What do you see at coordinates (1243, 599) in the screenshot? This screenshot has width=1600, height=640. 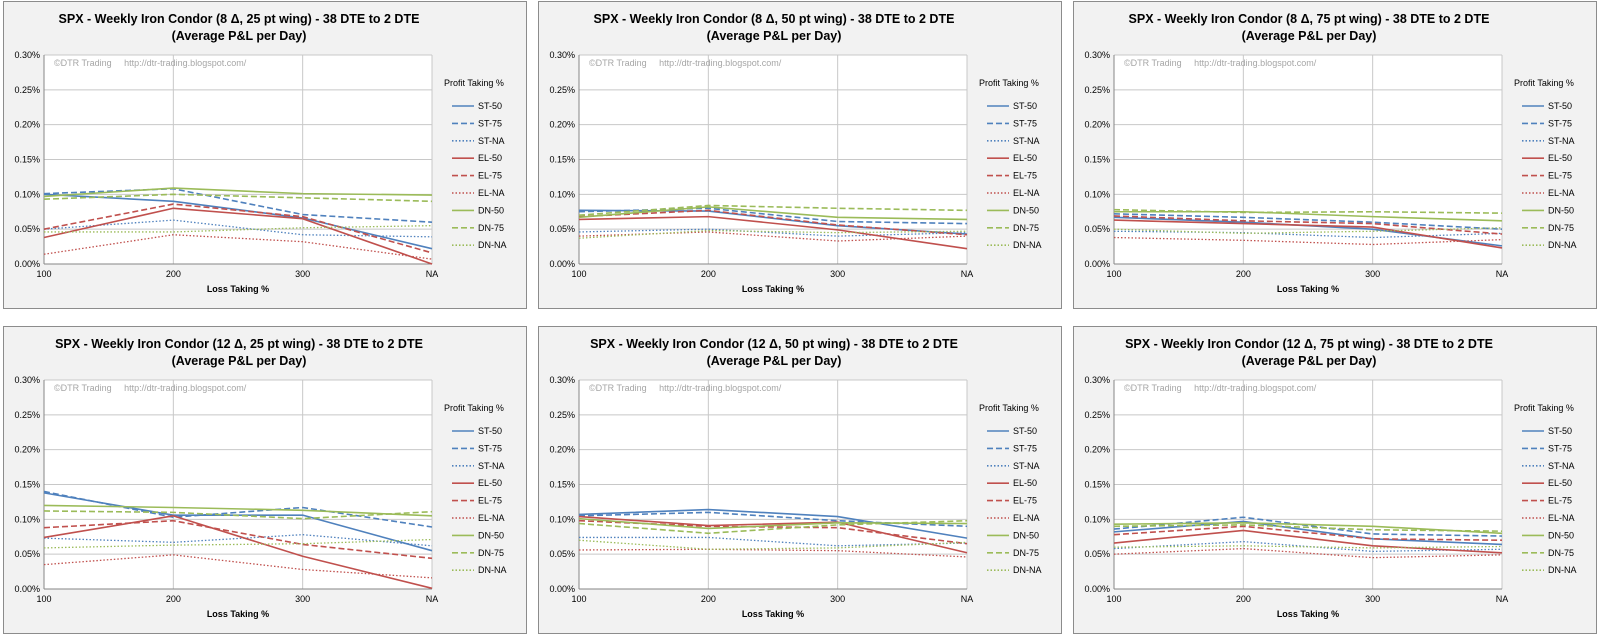 I see `x-tick-label: 200` at bounding box center [1243, 599].